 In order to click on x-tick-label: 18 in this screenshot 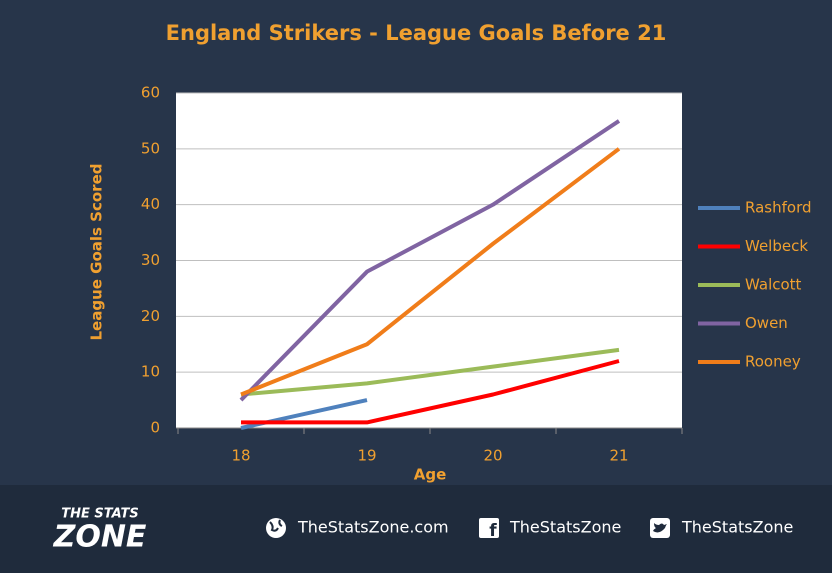, I will do `click(240, 456)`.